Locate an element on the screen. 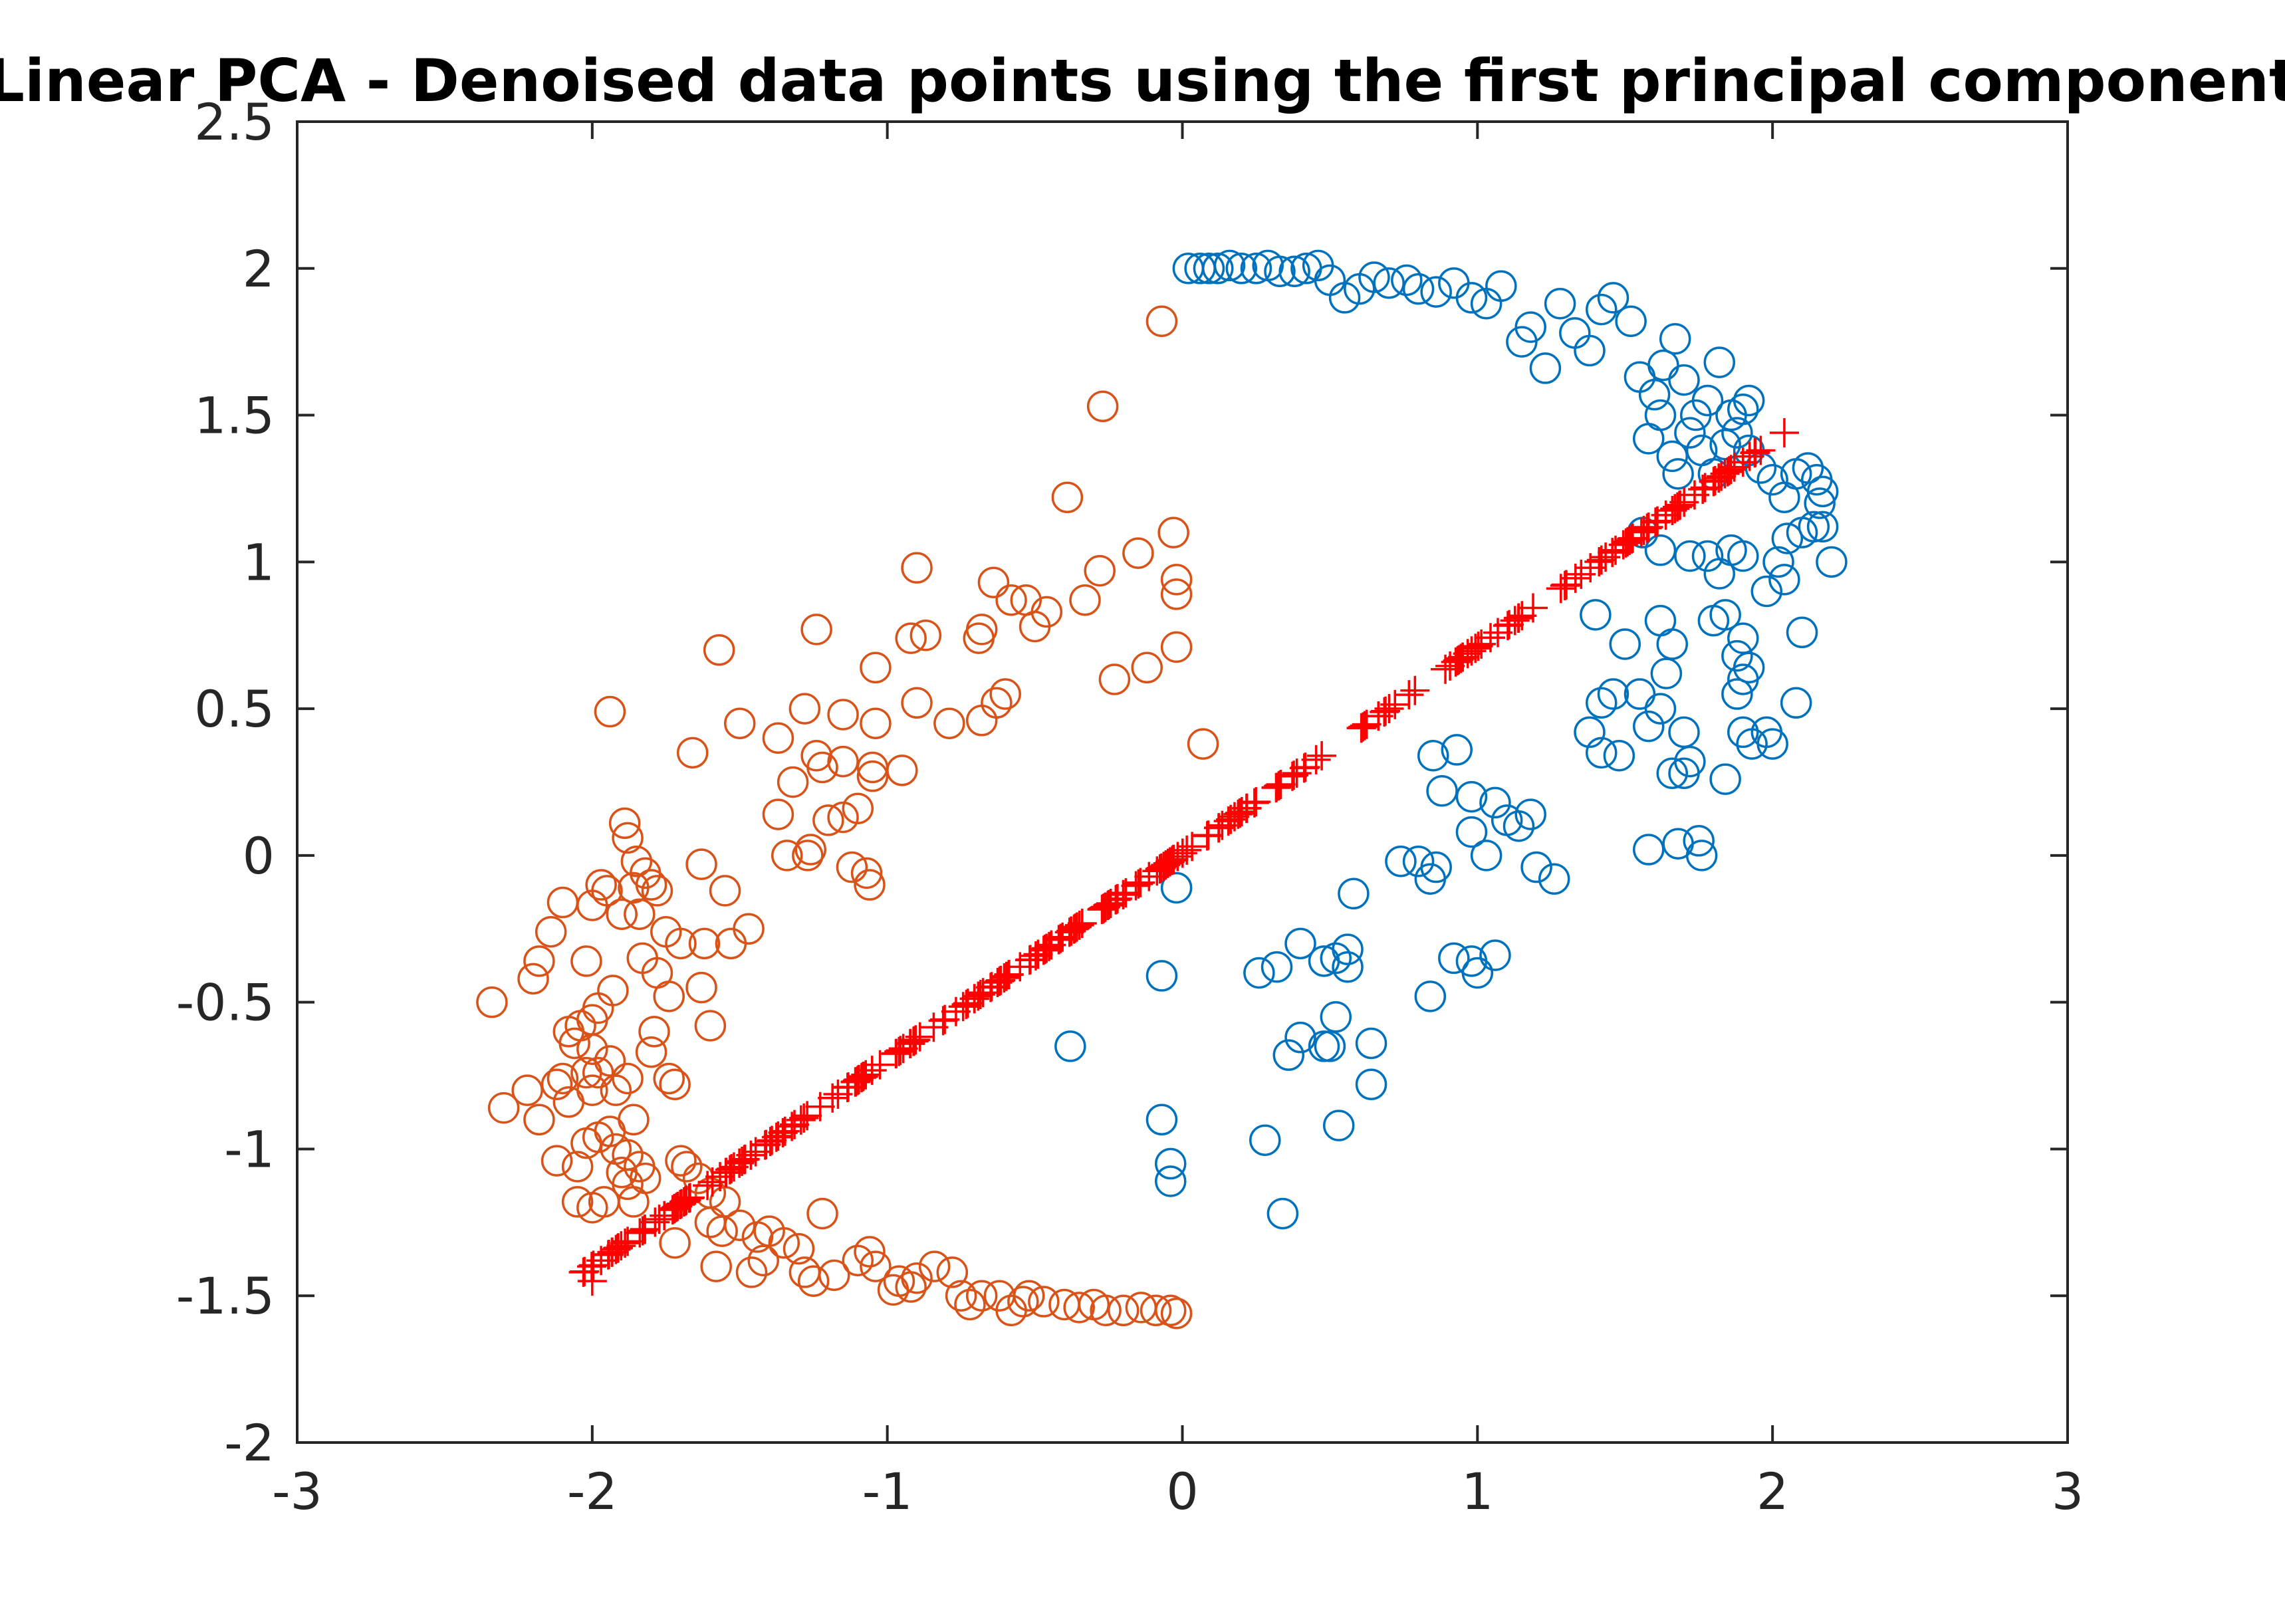  y-tick-label: 0 is located at coordinates (259, 855).